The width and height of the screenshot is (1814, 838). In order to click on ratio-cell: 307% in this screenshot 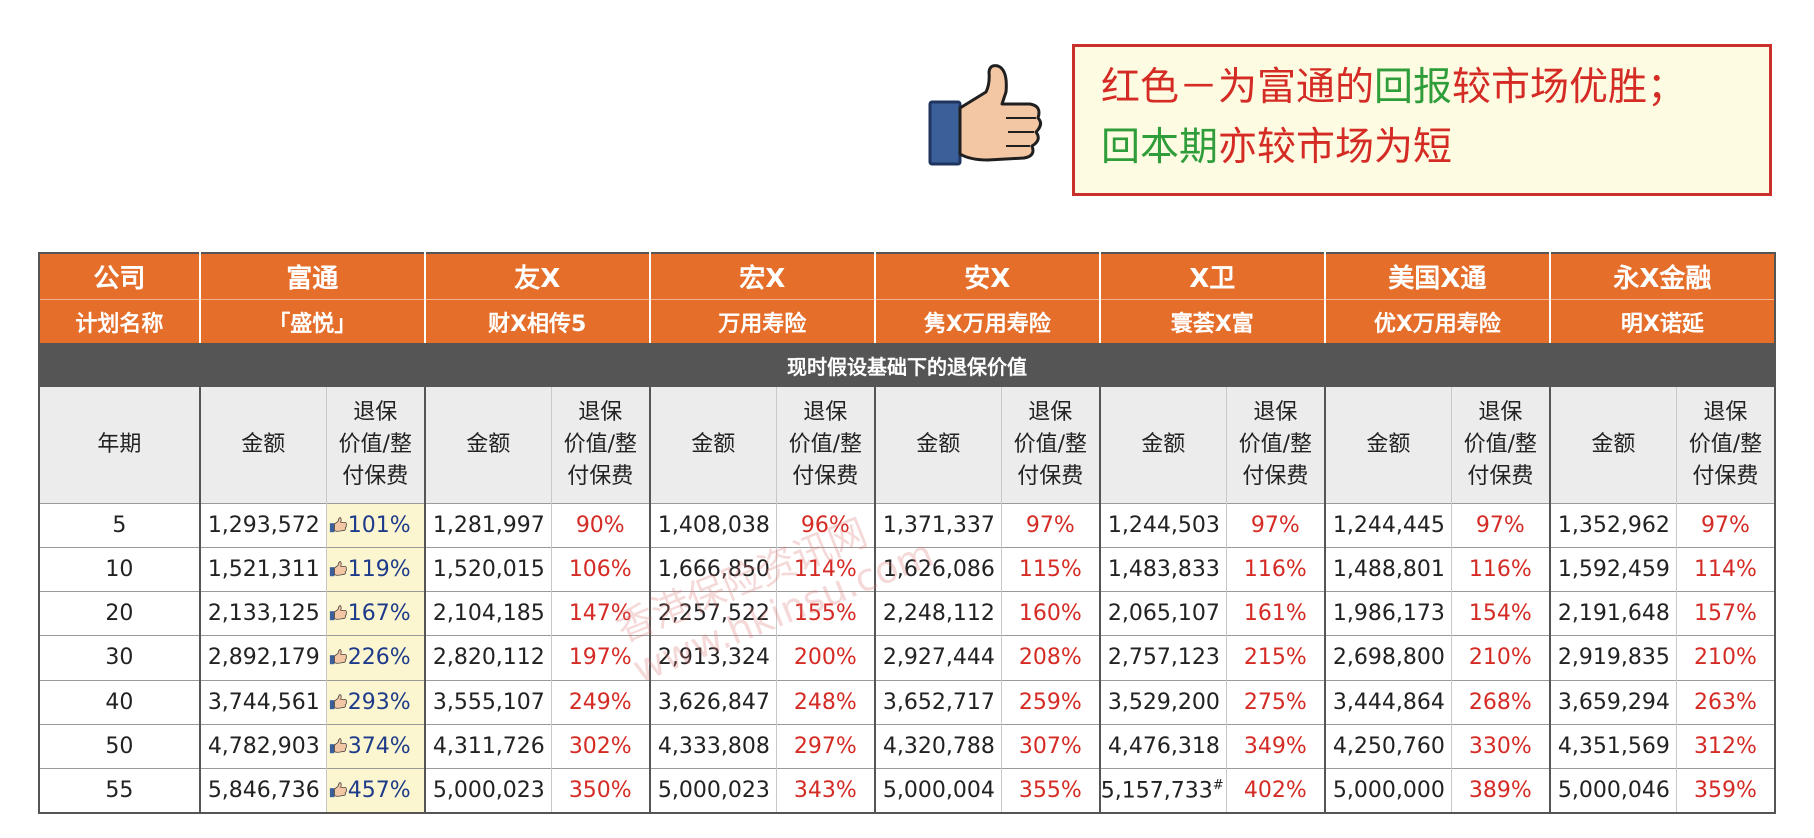, I will do `click(1051, 746)`.